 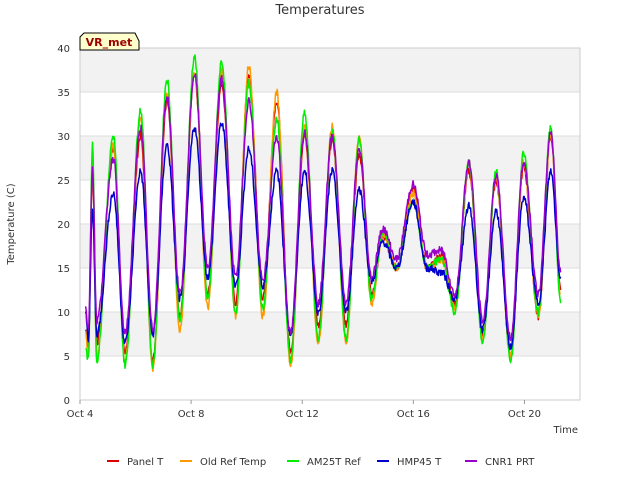 I want to click on badge-shape, so click(x=109, y=41).